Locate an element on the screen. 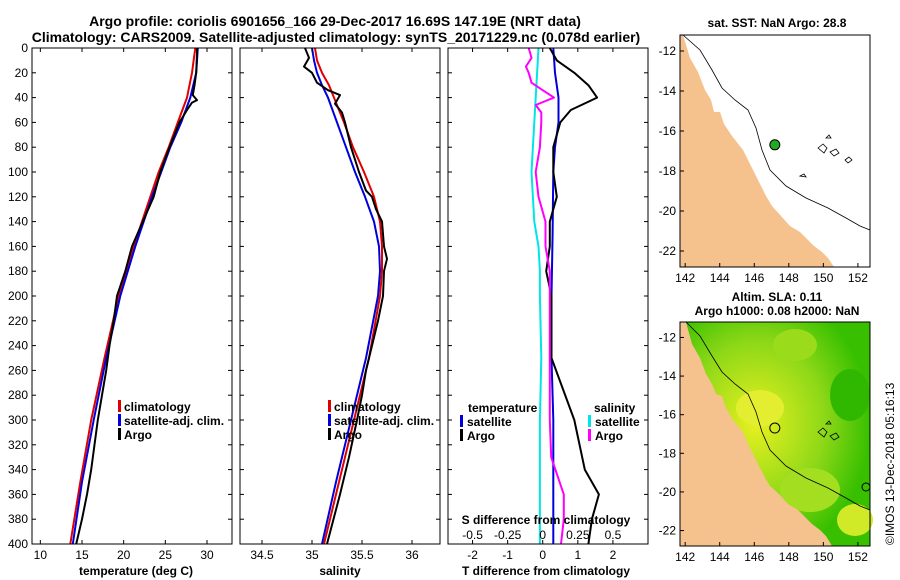  temp-legend-satellite-mark is located at coordinates (119, 420).